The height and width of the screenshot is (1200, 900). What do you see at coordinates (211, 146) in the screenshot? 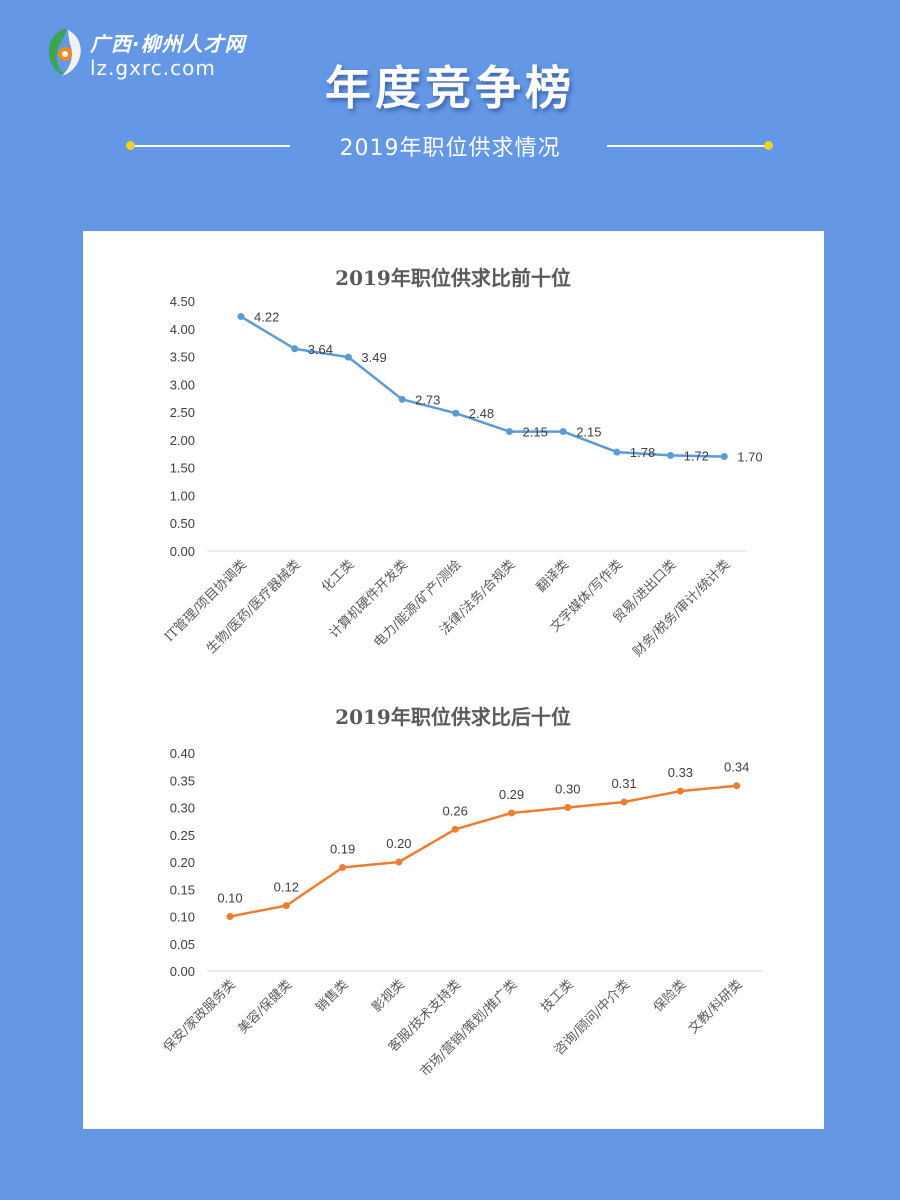
I see `subtitle-divider-left` at bounding box center [211, 146].